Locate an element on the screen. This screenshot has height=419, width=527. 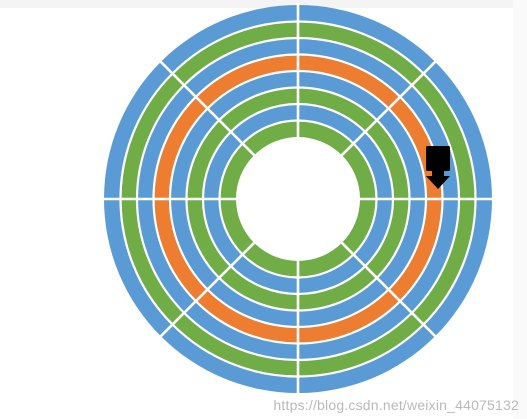
center-hole is located at coordinates (298, 199).